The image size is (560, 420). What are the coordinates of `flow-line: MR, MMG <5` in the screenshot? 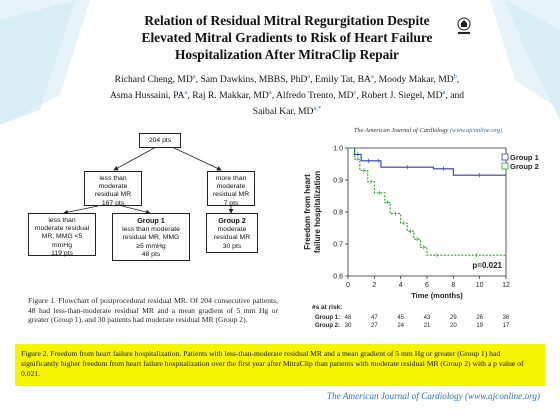 It's located at (62, 237).